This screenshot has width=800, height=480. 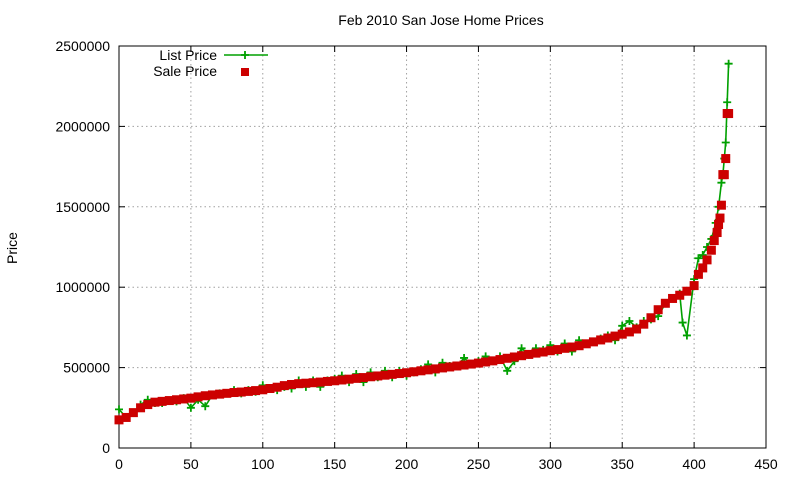 What do you see at coordinates (82, 126) in the screenshot?
I see `y-tick-label: 2000000` at bounding box center [82, 126].